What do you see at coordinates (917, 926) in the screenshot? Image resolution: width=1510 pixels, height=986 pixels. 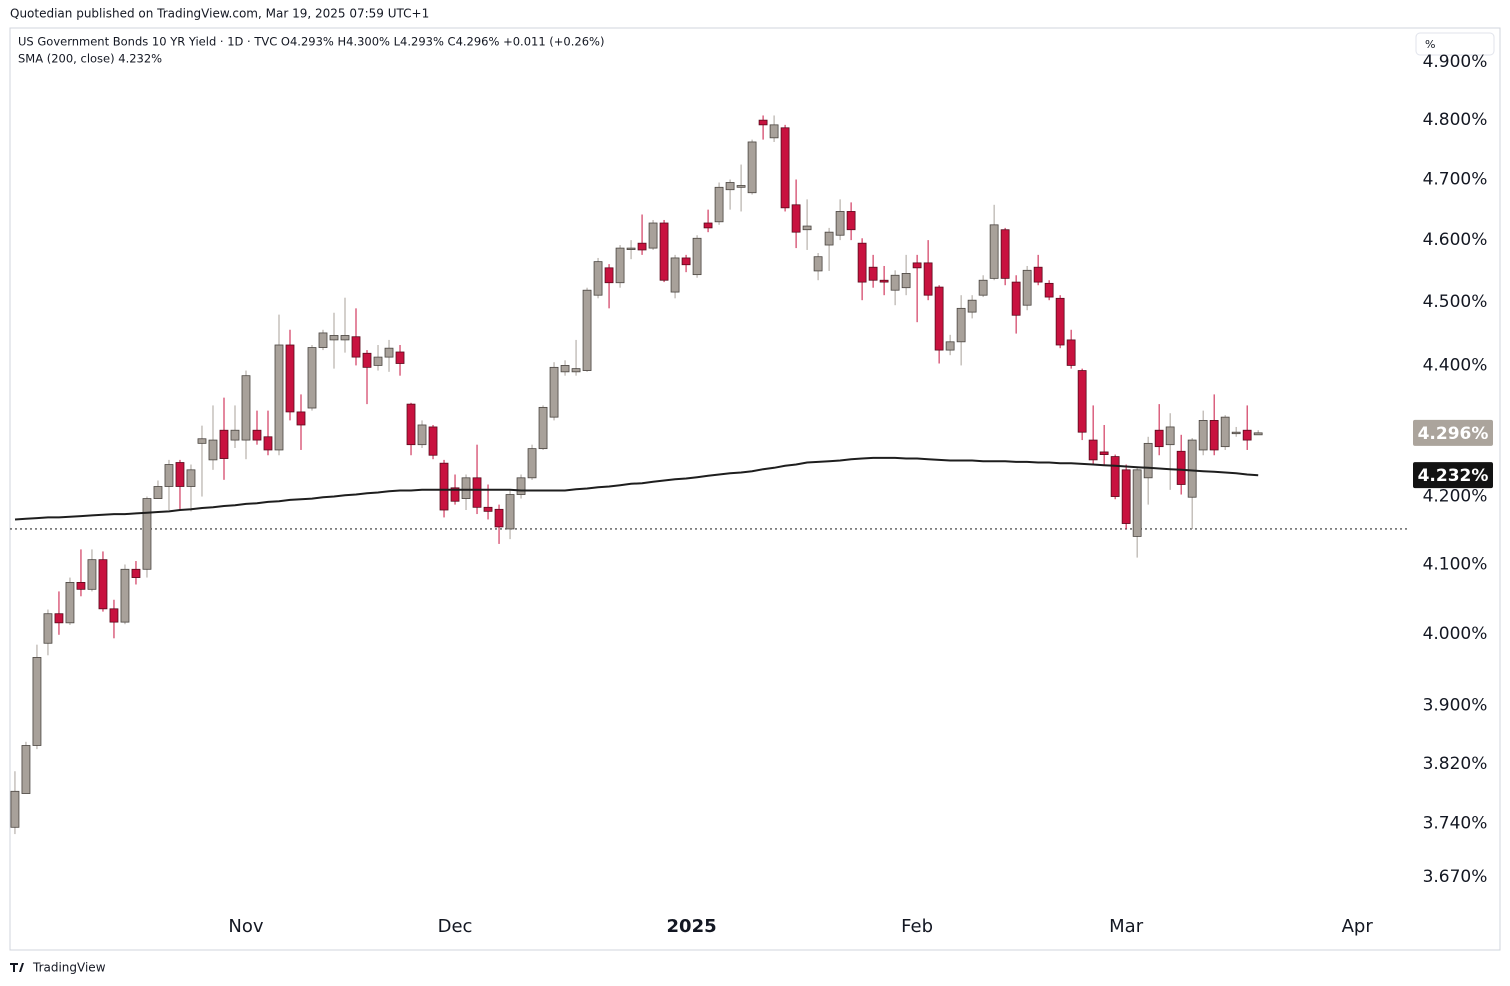 I see `x-tick-label: Feb` at bounding box center [917, 926].